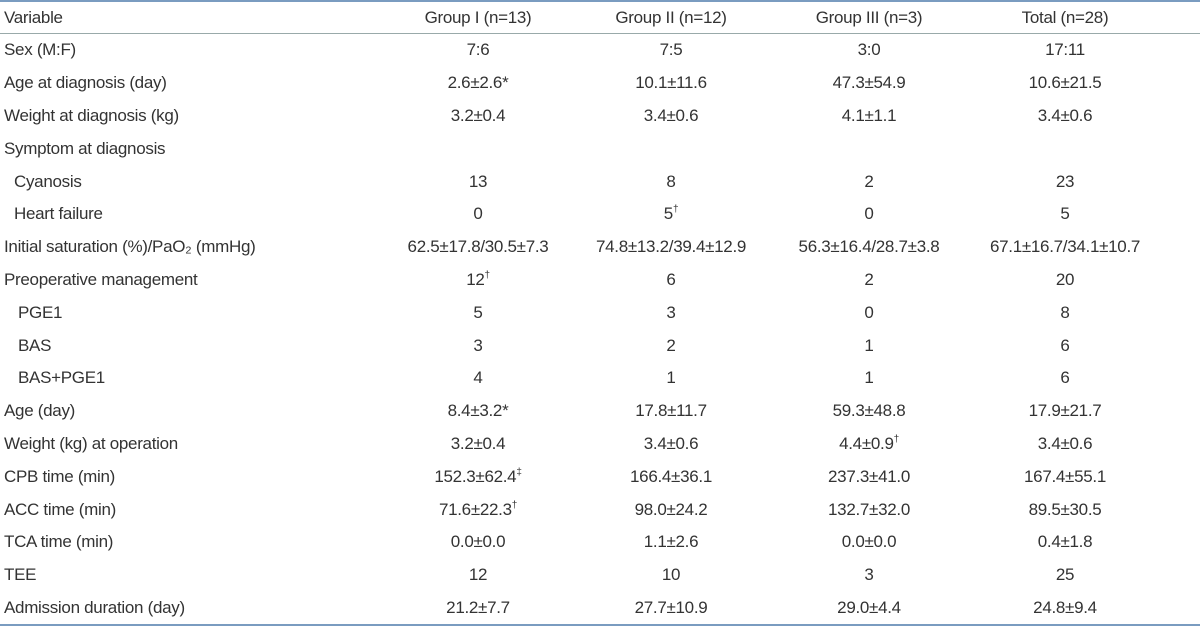 The image size is (1200, 626). What do you see at coordinates (48, 181) in the screenshot?
I see `cell: Cyanosis` at bounding box center [48, 181].